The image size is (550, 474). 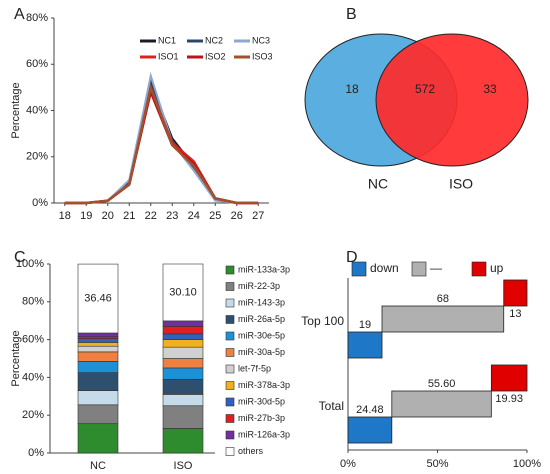 What do you see at coordinates (261, 40) in the screenshot?
I see `legend-label: NC3` at bounding box center [261, 40].